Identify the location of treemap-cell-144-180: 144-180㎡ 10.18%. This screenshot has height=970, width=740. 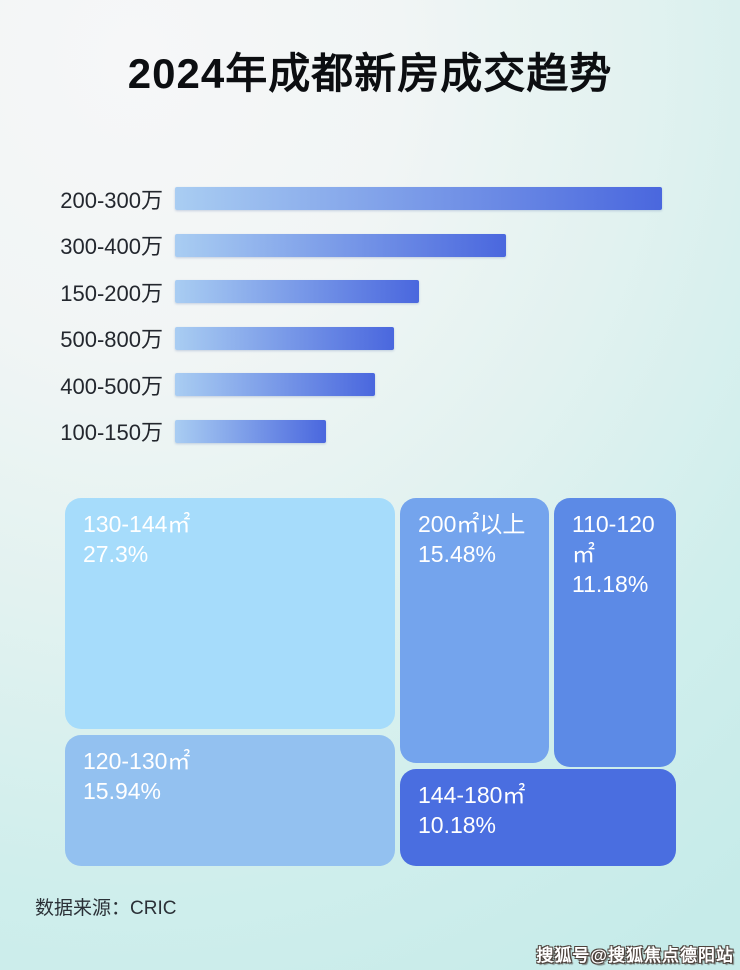
(538, 817).